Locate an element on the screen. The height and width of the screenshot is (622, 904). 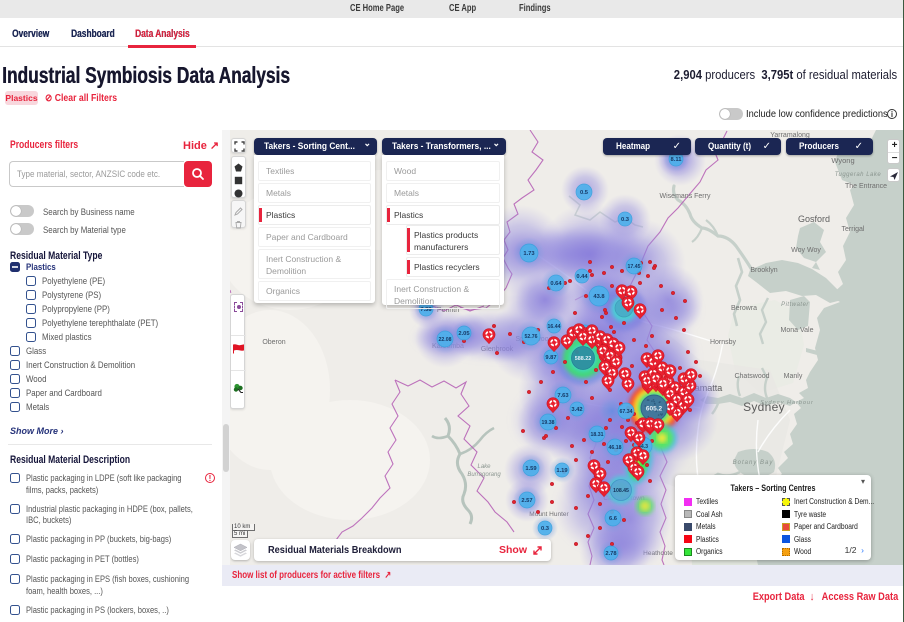
svg-text: 46.18 is located at coordinates (615, 448).